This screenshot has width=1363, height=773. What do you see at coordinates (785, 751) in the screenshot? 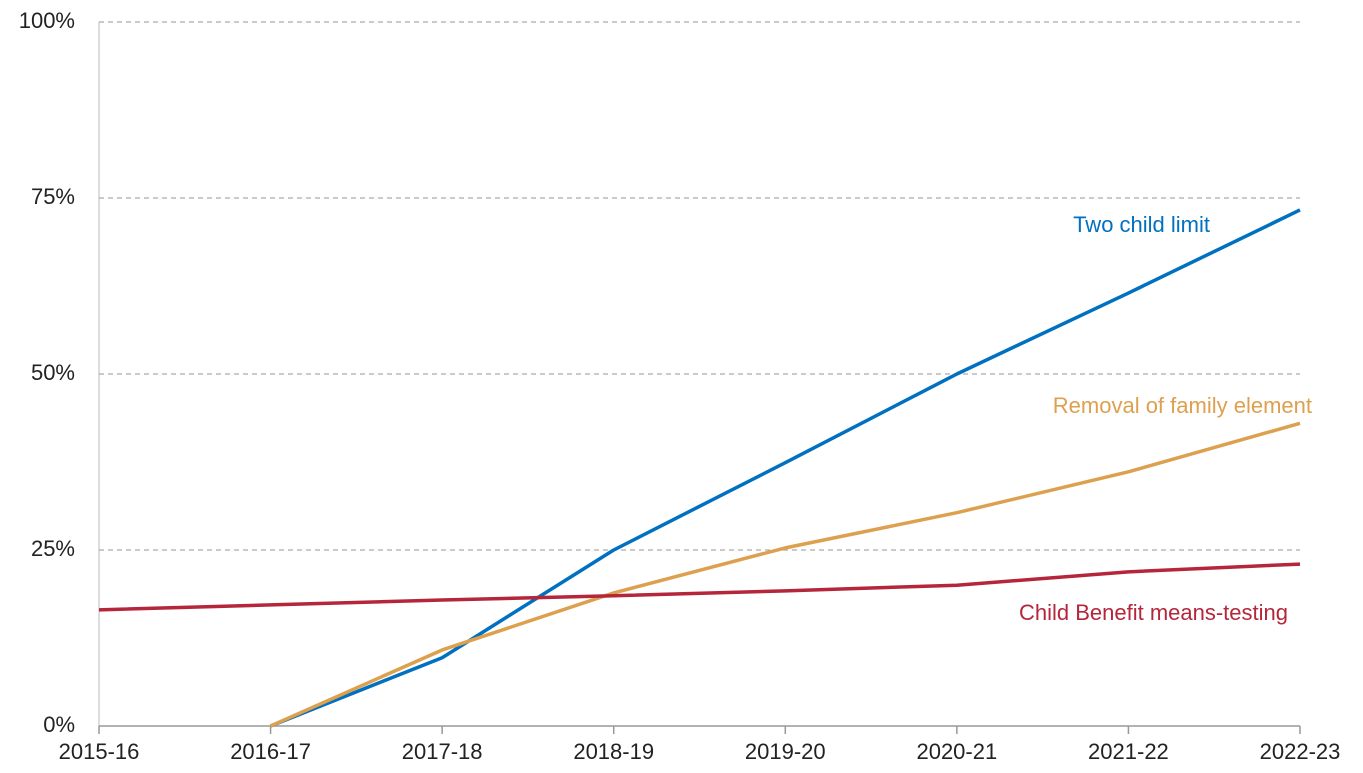
I see `x-tick-label: 2019-20` at bounding box center [785, 751].